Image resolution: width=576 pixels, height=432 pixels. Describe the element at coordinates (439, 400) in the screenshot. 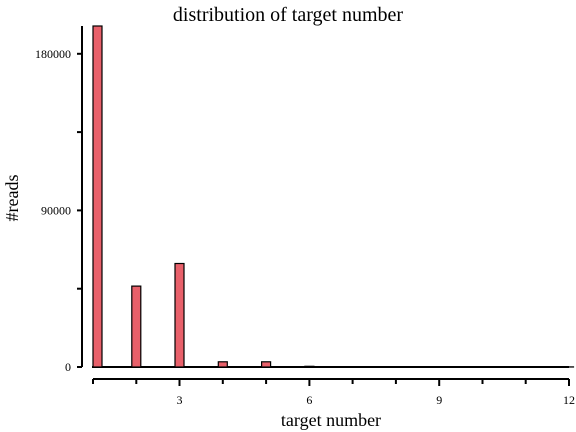

I see `x-tick-label-9: 9` at that location.